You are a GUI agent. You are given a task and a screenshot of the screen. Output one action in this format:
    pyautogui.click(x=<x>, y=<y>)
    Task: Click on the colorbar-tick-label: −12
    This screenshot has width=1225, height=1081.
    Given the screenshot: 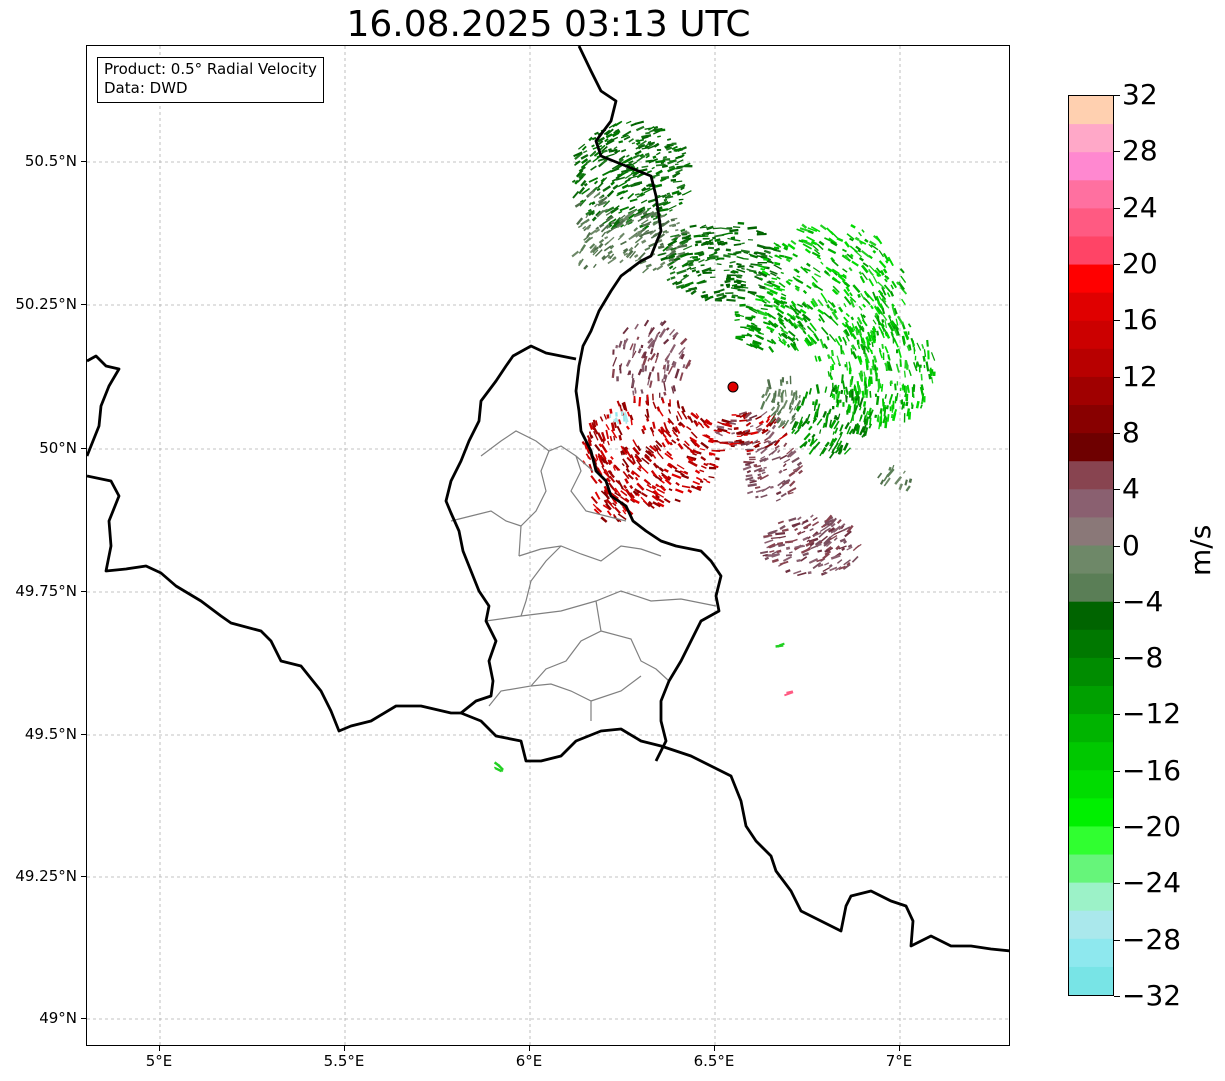 What is the action you would take?
    pyautogui.click(x=1152, y=714)
    